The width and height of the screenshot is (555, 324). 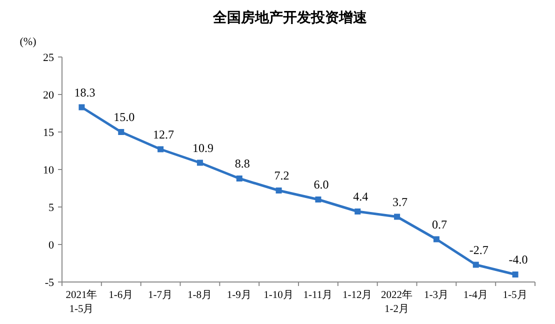 I want to click on chart-title: 全国房地产开发投资增速, so click(x=290, y=17).